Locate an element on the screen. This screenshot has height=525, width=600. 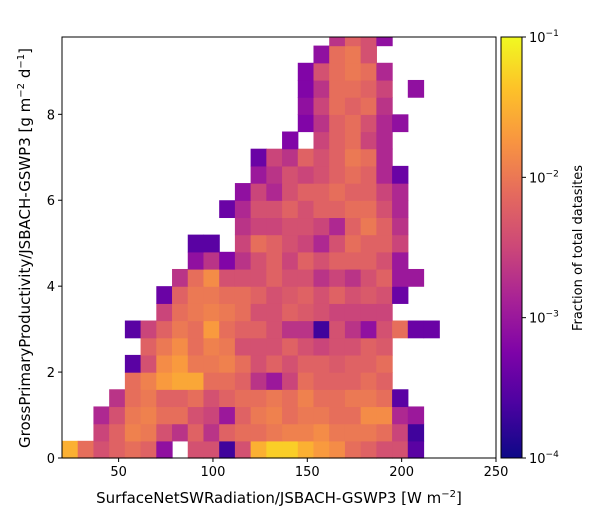
y-axis-label-sup2: −1 is located at coordinates (21, 61).